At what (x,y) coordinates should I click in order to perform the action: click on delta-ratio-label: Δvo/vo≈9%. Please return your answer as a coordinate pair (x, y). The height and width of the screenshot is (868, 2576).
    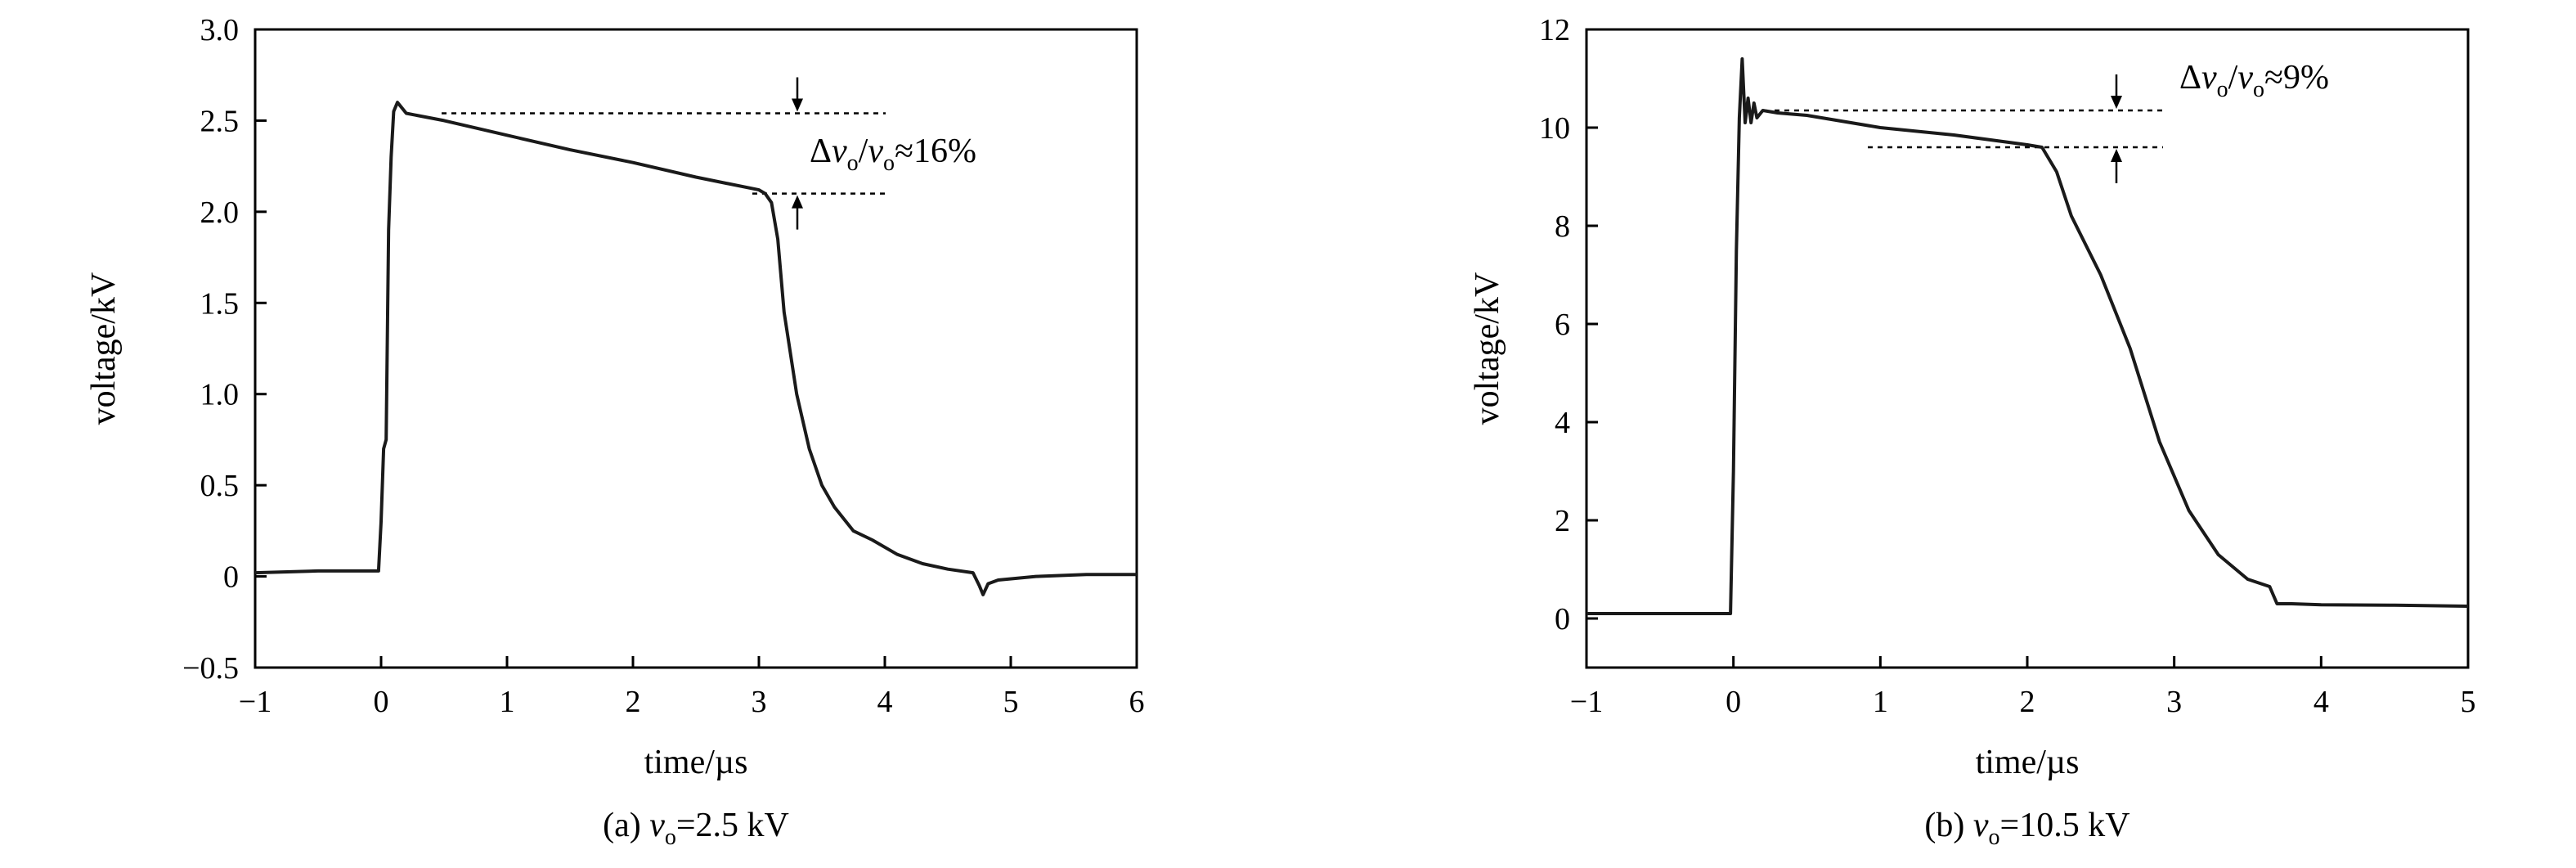
    Looking at the image, I should click on (2254, 80).